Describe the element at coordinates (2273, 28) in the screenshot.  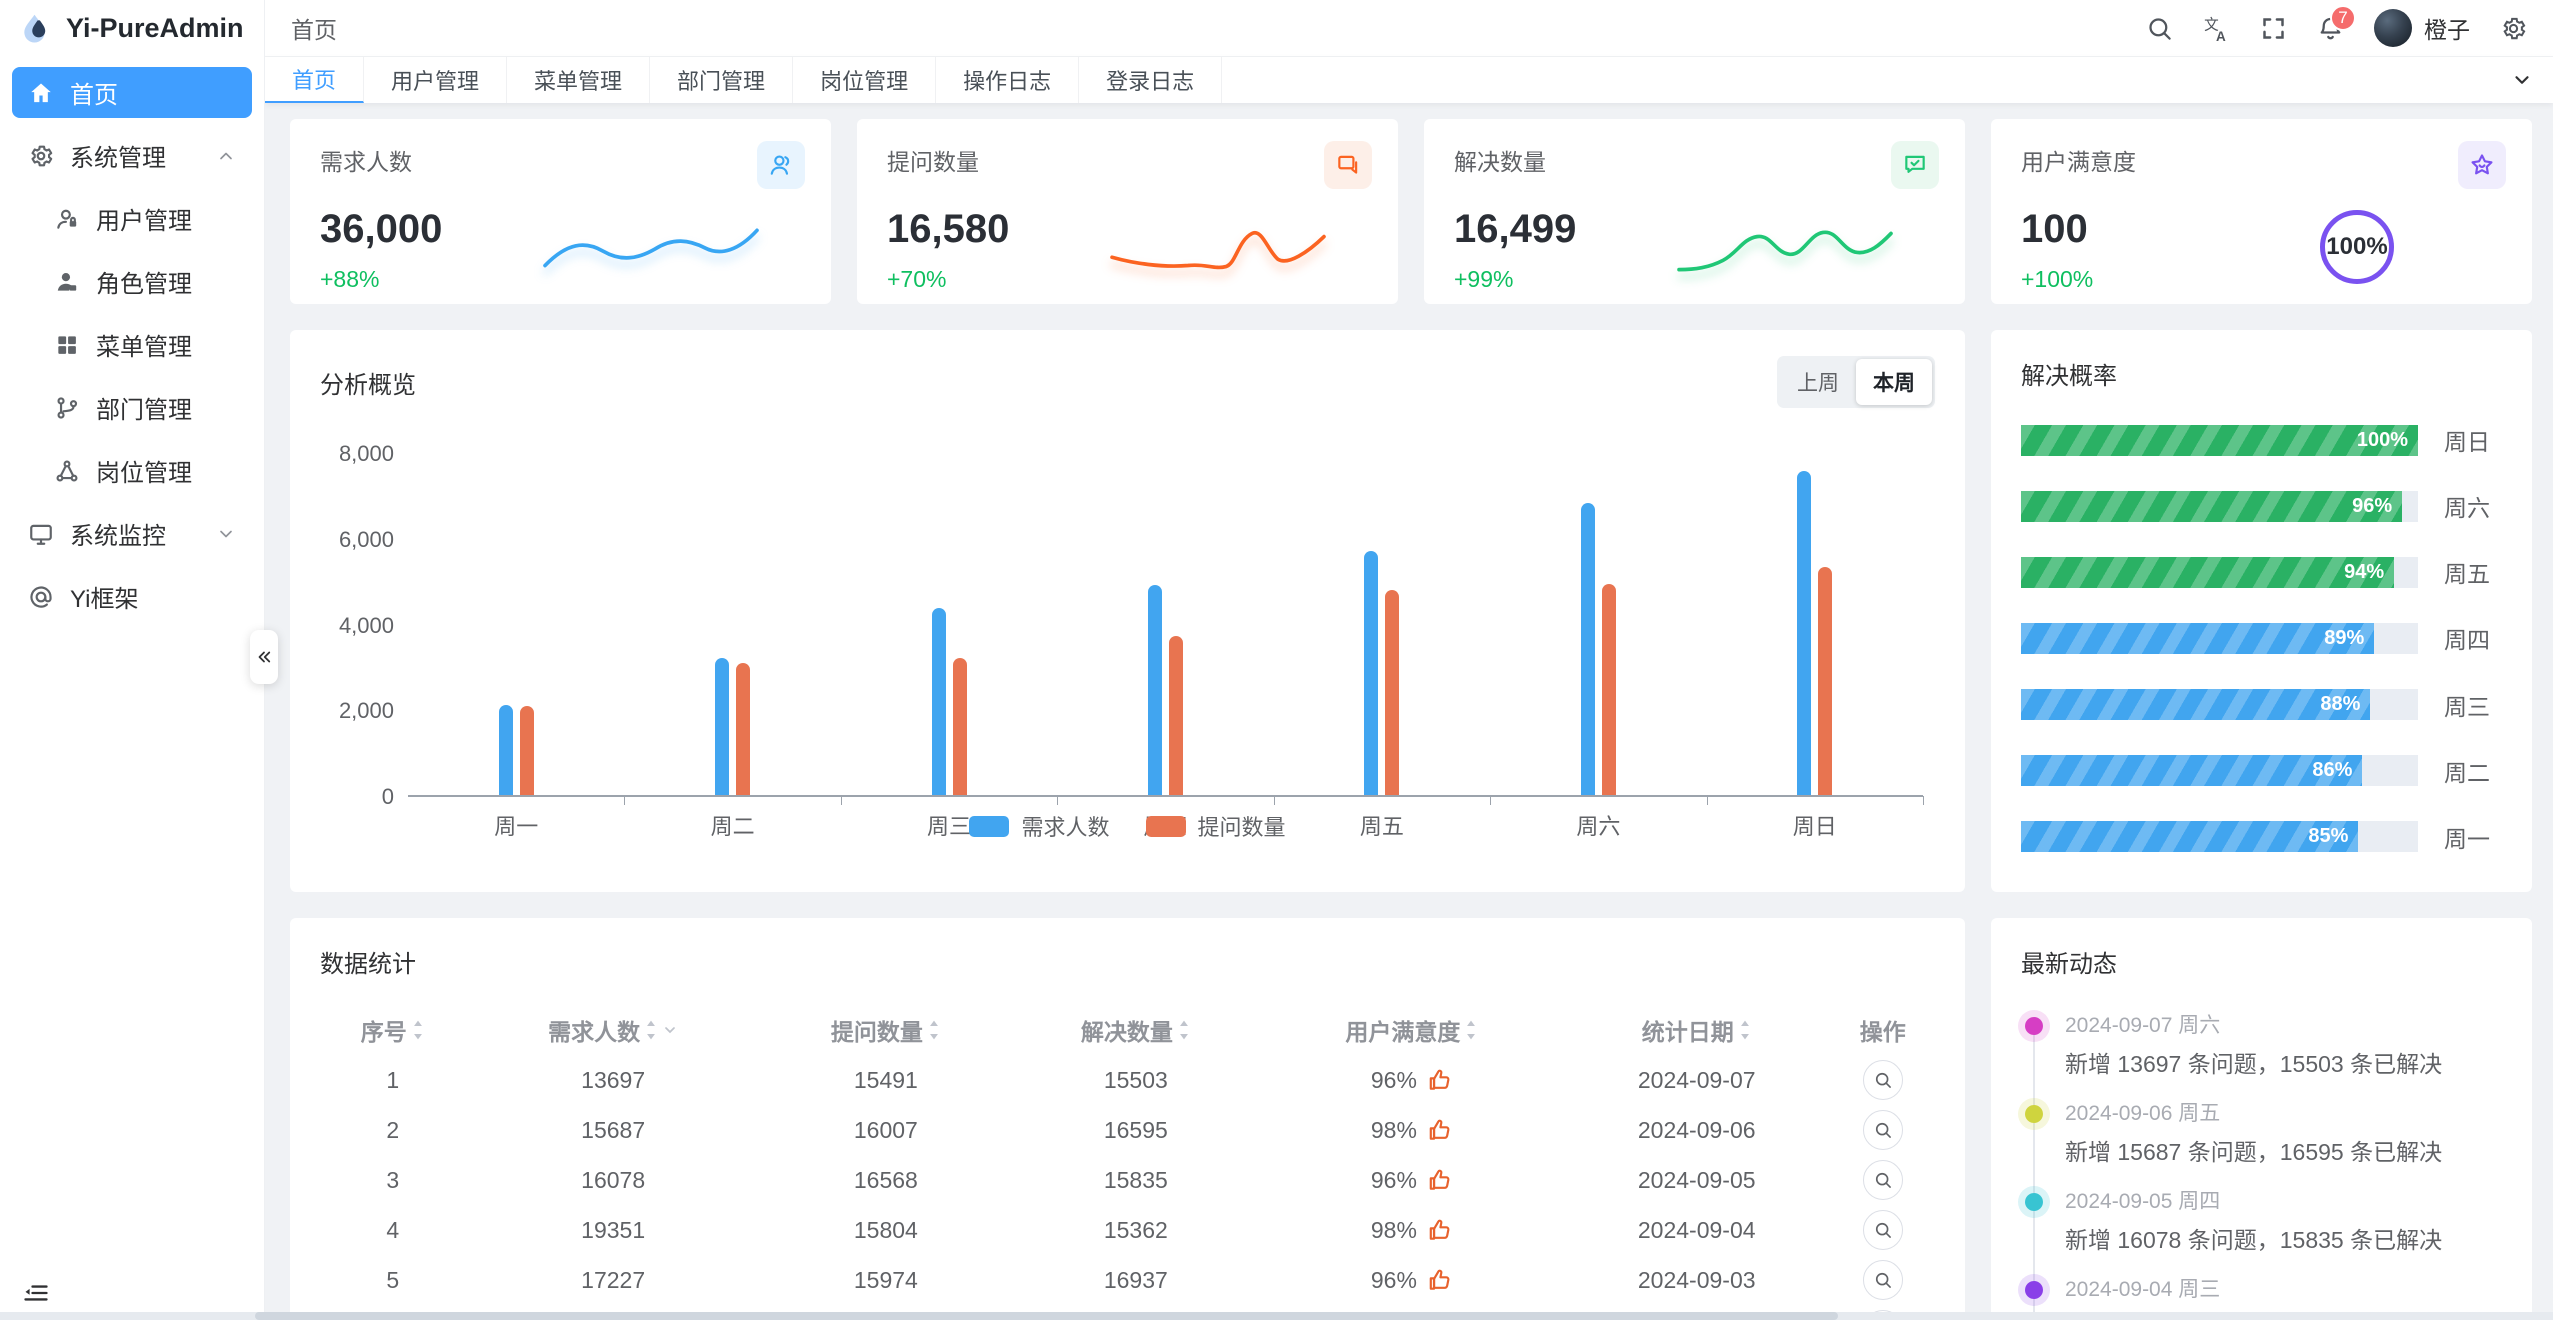
I see `fullscreen-icon` at that location.